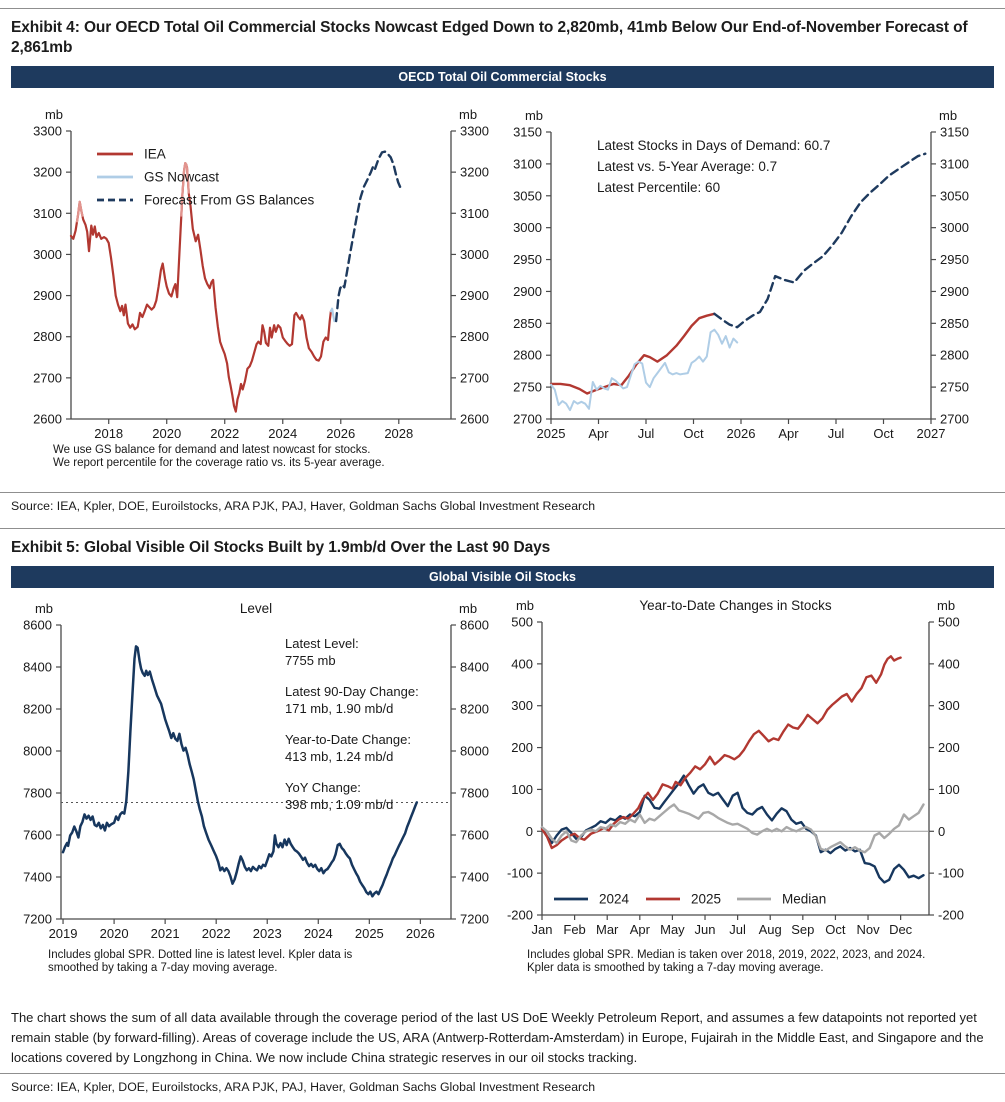  Describe the element at coordinates (931, 433) in the screenshot. I see `x-tick-label: 2027` at that location.